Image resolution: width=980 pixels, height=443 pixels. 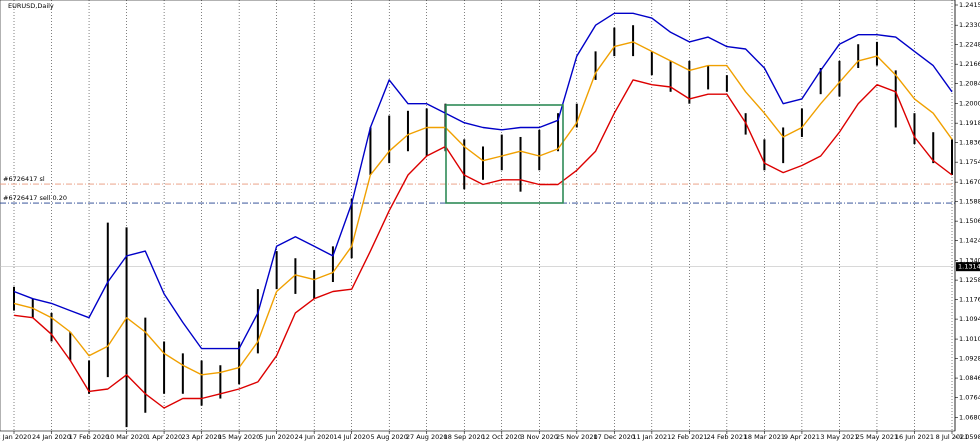 I want to click on y-tick-label: 1.09280, so click(x=969, y=359).